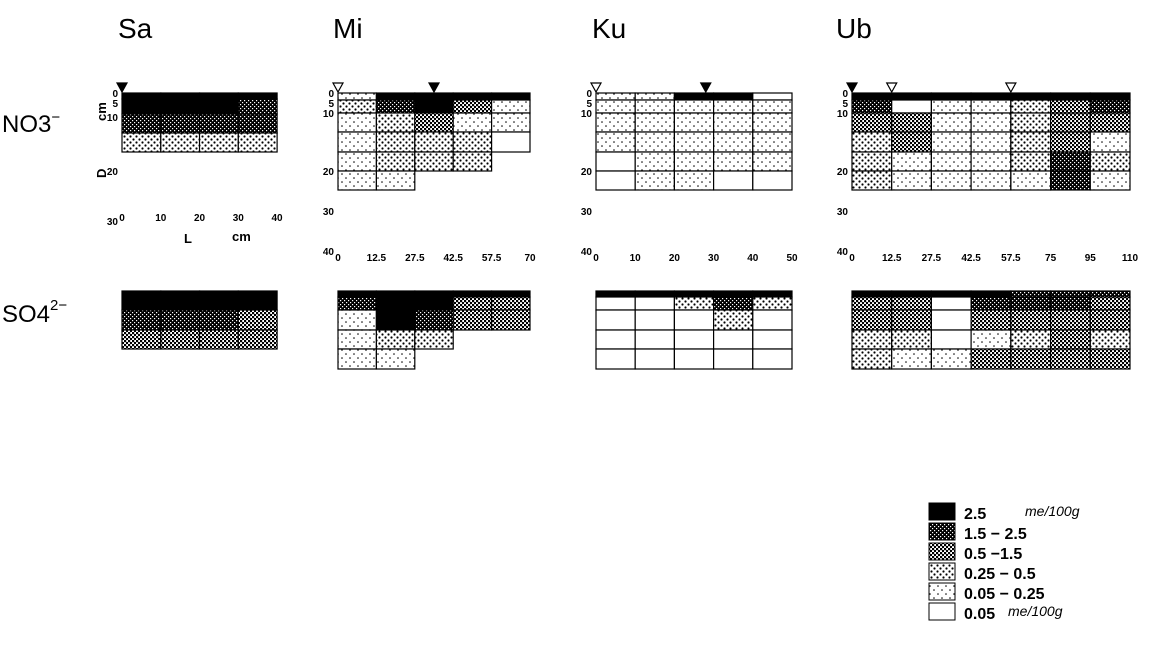 The width and height of the screenshot is (1155, 651). What do you see at coordinates (979, 614) in the screenshot?
I see `legend-label-6: 0.05` at bounding box center [979, 614].